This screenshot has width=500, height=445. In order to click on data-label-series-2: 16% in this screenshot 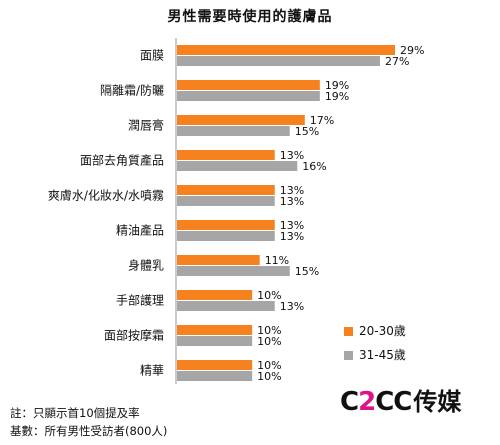, I will do `click(314, 166)`.